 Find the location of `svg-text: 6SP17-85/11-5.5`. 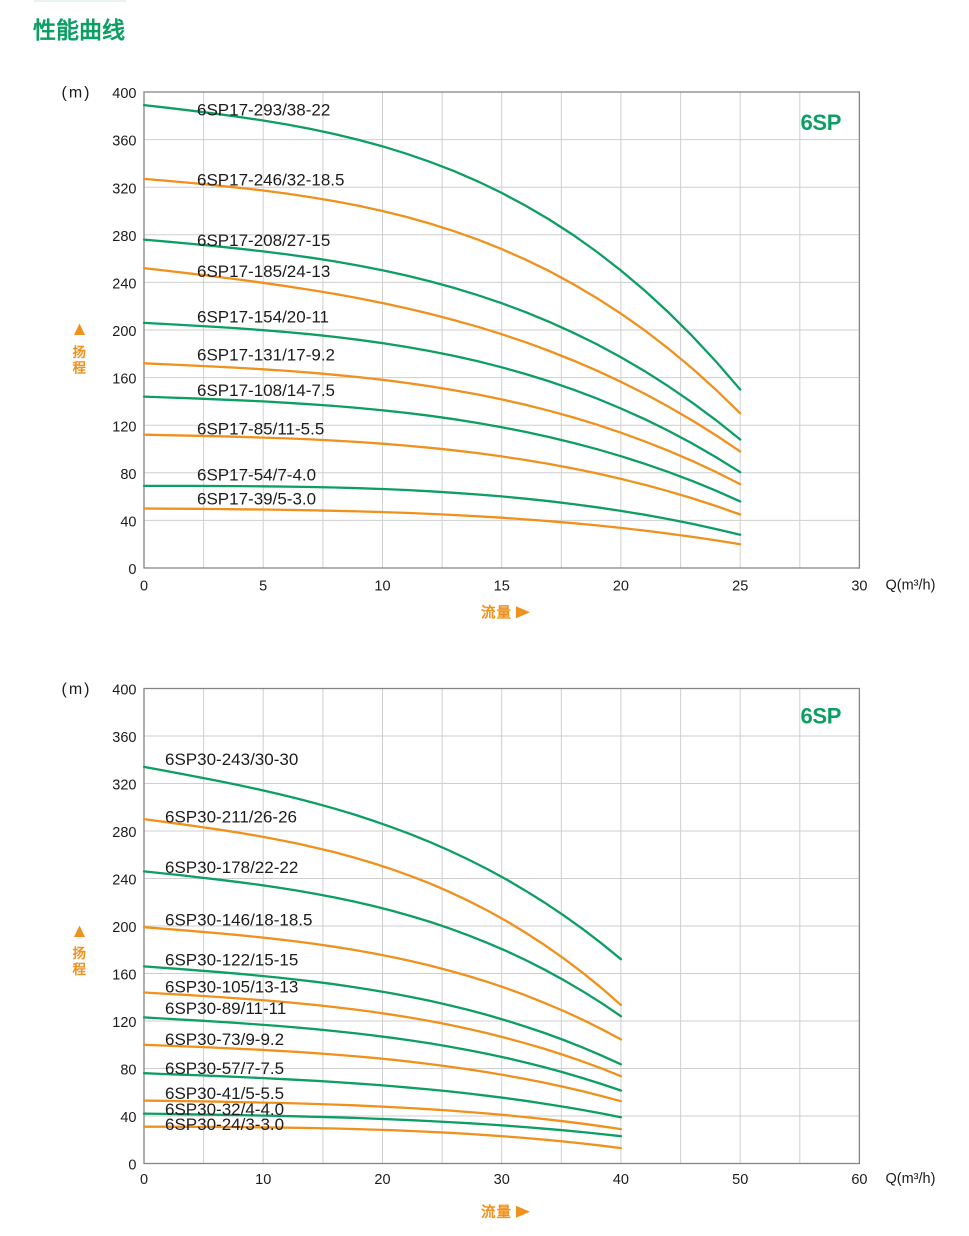

svg-text: 6SP17-85/11-5.5 is located at coordinates (260, 428).